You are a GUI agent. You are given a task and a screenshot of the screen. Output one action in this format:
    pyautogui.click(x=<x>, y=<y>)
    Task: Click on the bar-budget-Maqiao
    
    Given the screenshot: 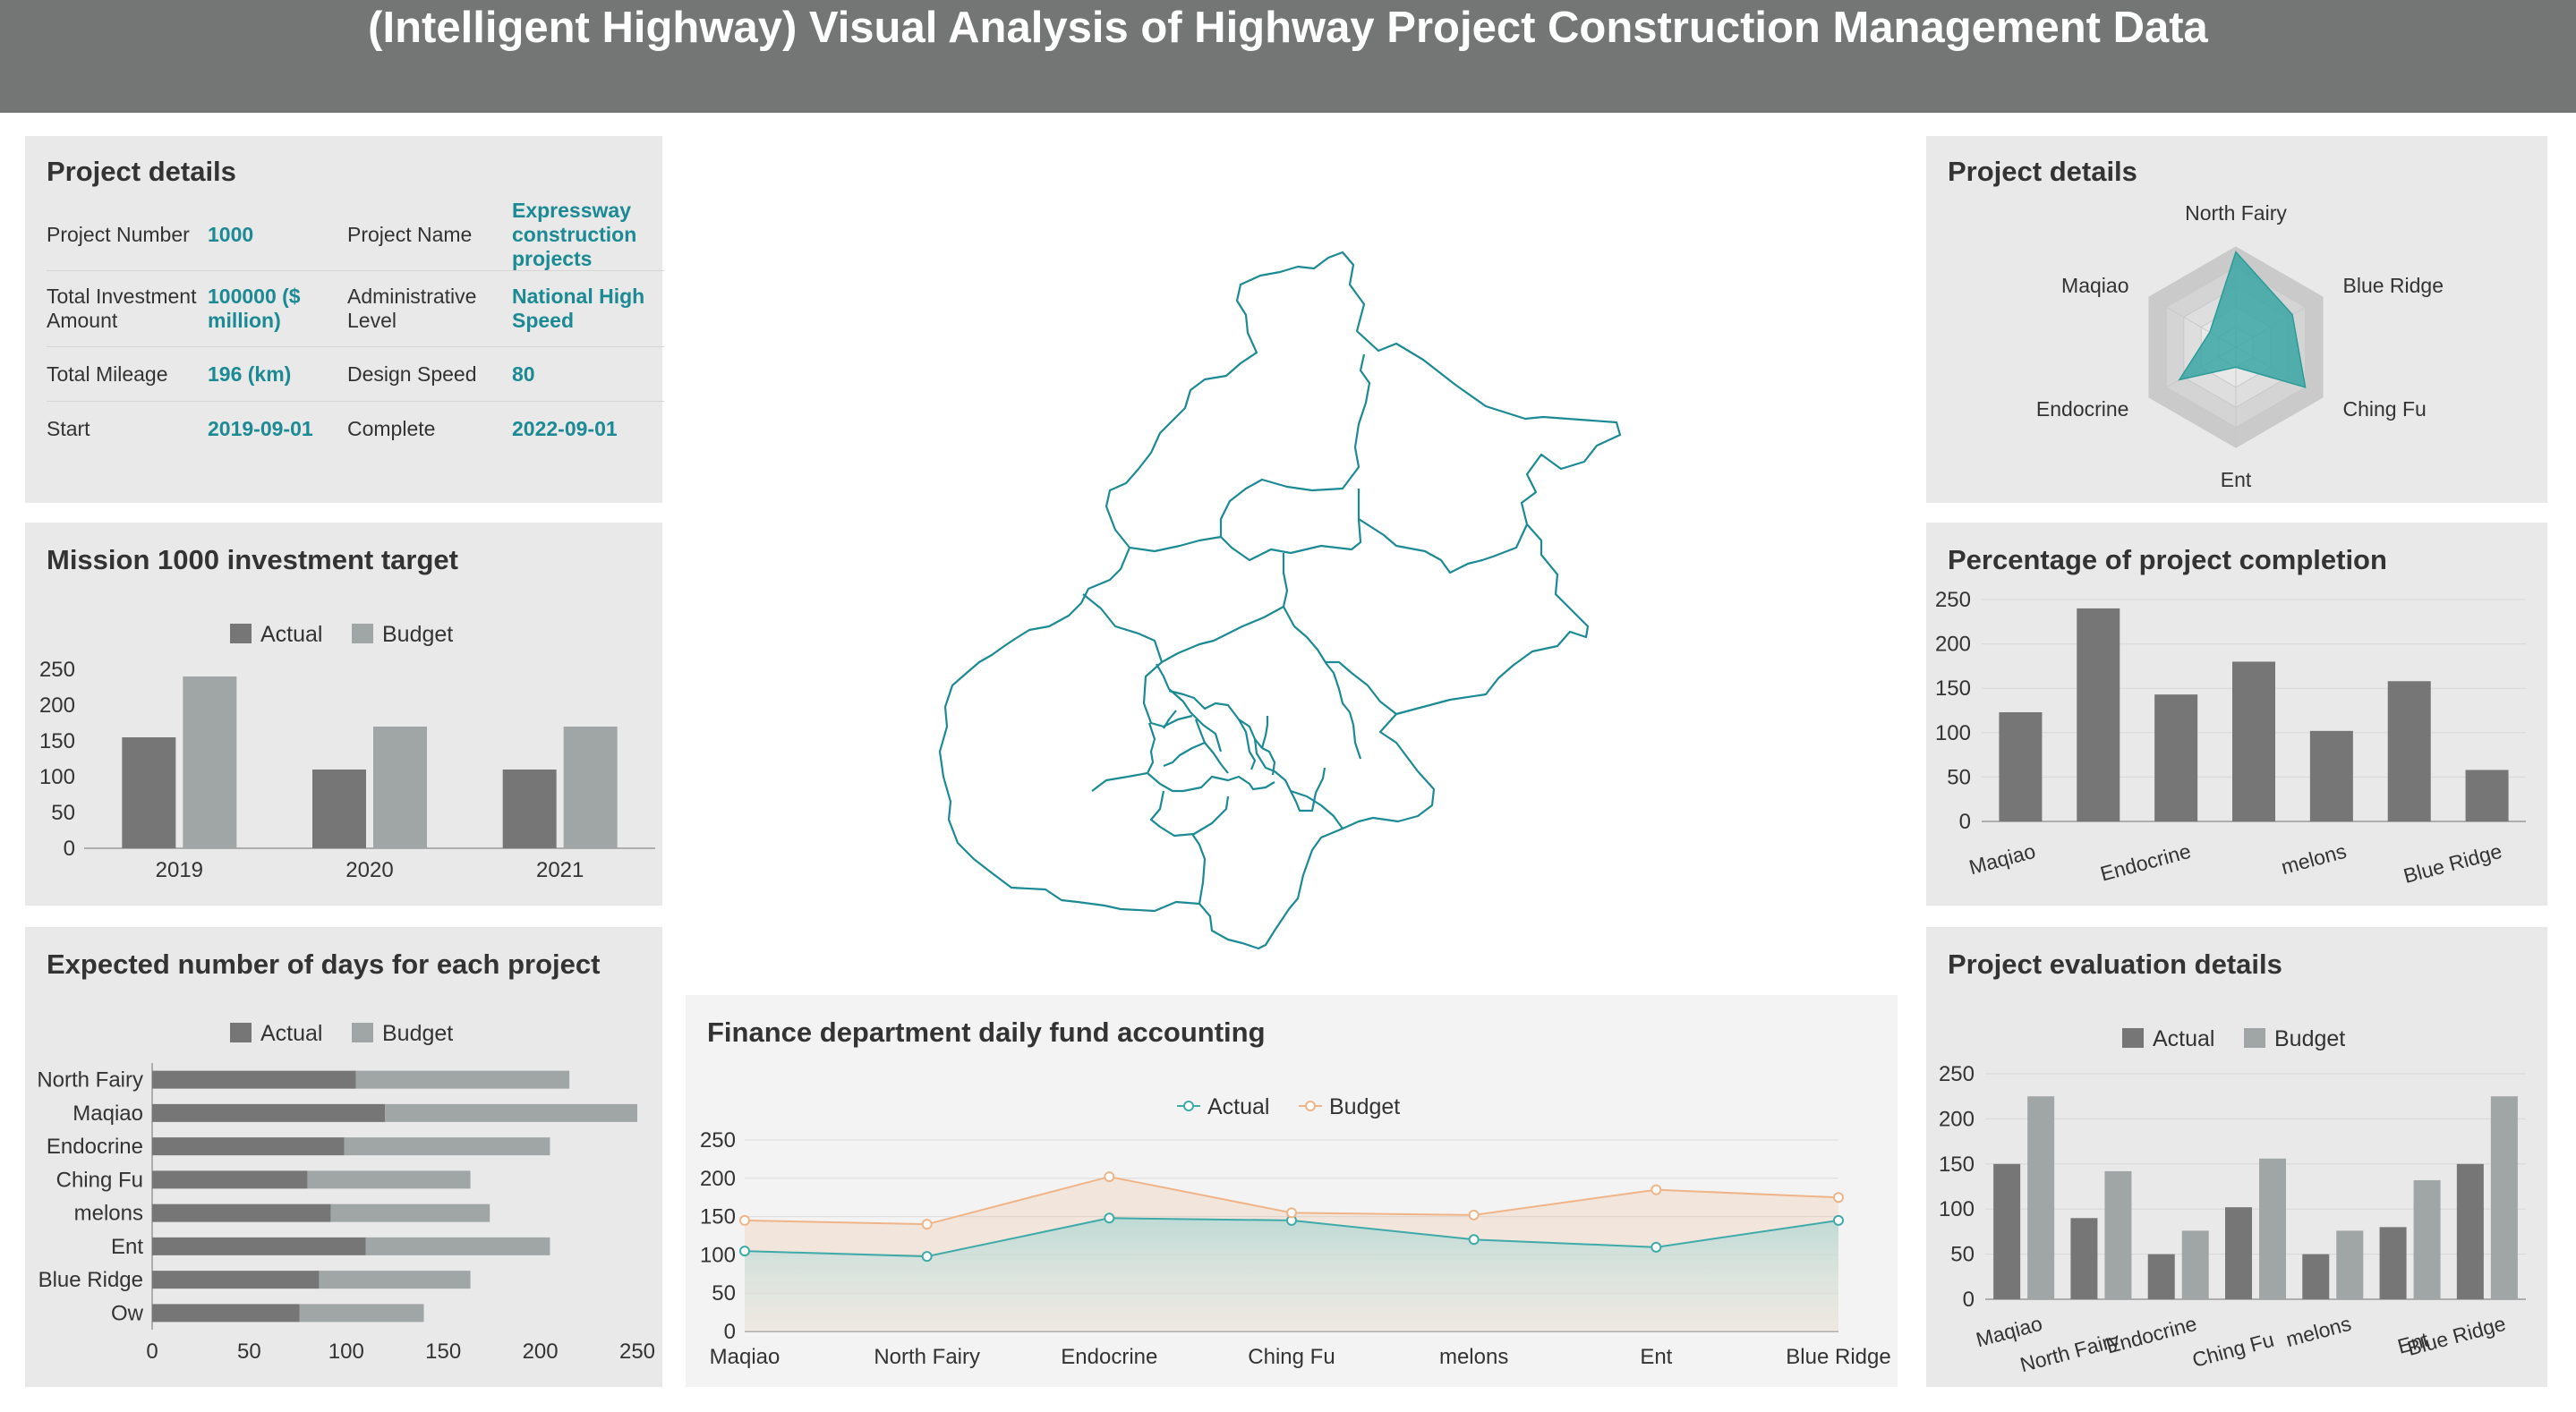 What is the action you would take?
    pyautogui.click(x=2041, y=1197)
    